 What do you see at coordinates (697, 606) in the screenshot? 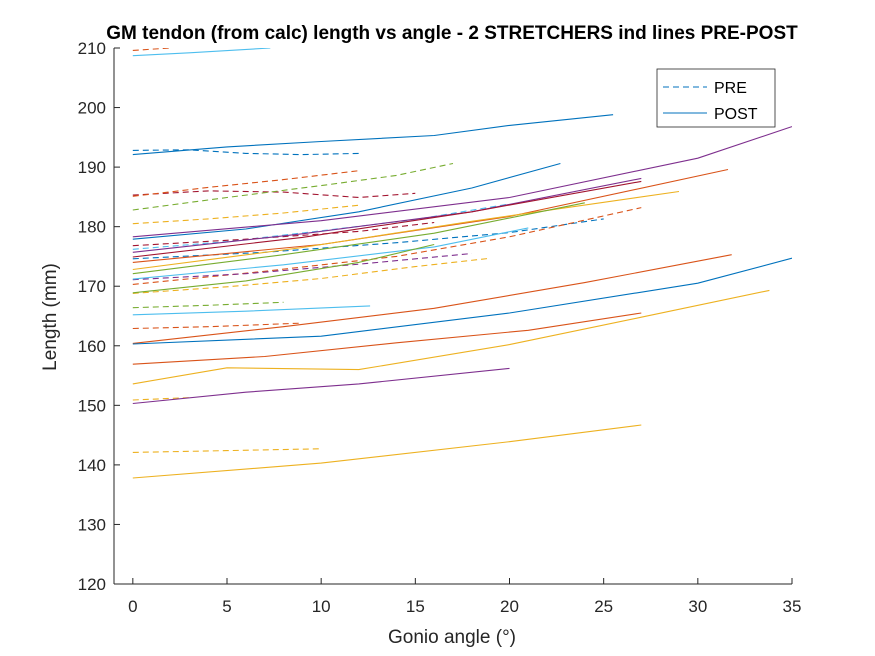
I see `x-tick-label: 30` at bounding box center [697, 606].